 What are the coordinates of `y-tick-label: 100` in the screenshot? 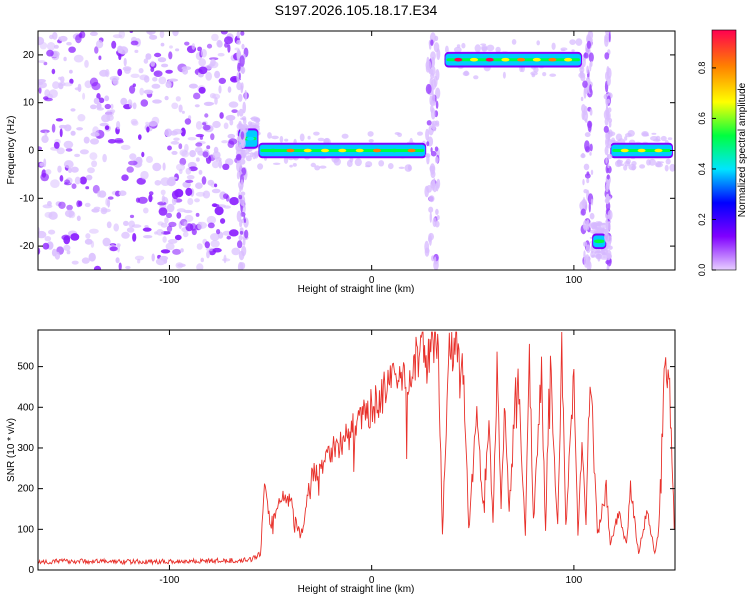 It's located at (25, 529).